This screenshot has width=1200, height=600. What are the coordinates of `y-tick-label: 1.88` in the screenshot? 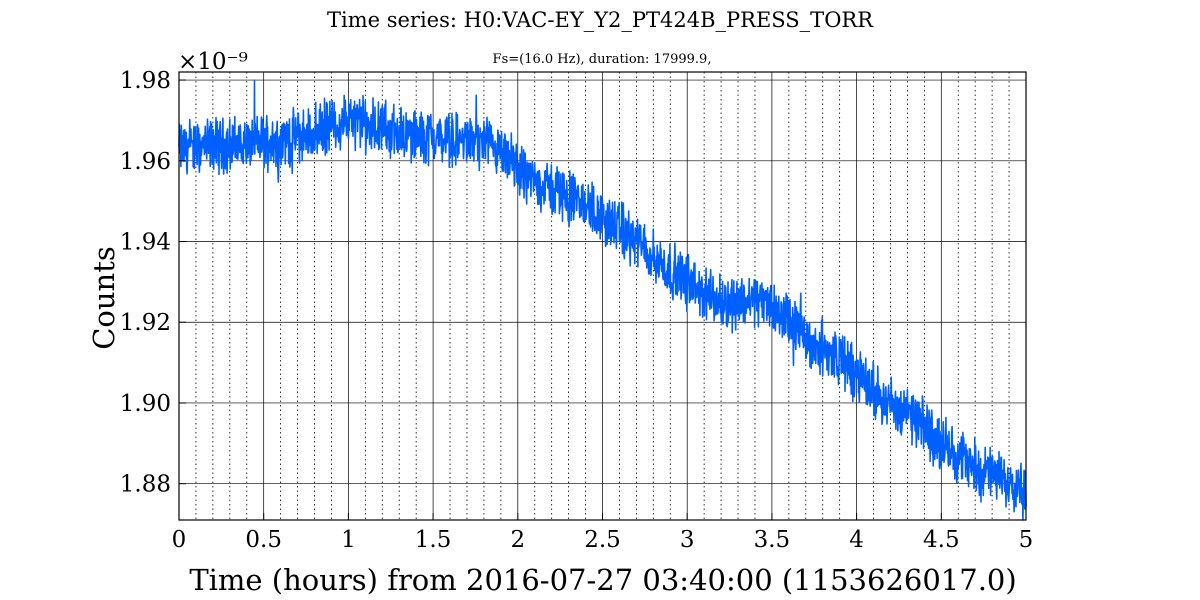 It's located at (145, 485).